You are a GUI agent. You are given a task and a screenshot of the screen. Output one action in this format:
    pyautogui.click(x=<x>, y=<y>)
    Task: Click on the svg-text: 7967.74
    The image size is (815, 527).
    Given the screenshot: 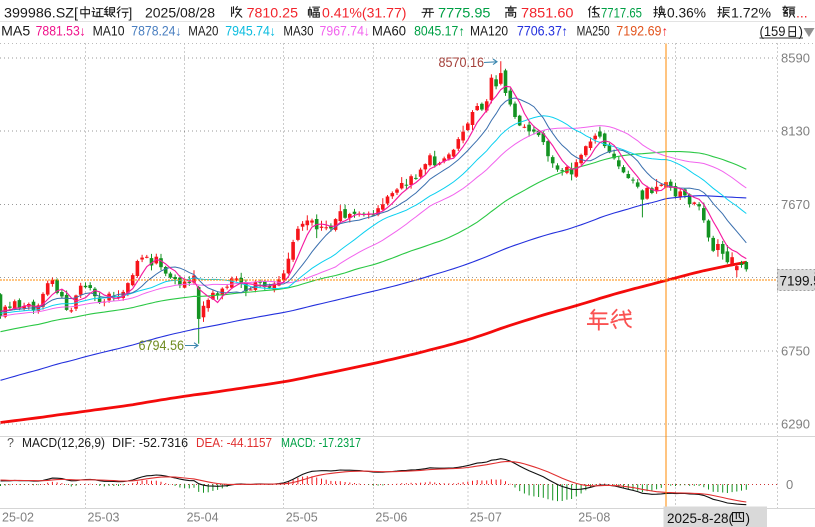 What is the action you would take?
    pyautogui.click(x=342, y=31)
    